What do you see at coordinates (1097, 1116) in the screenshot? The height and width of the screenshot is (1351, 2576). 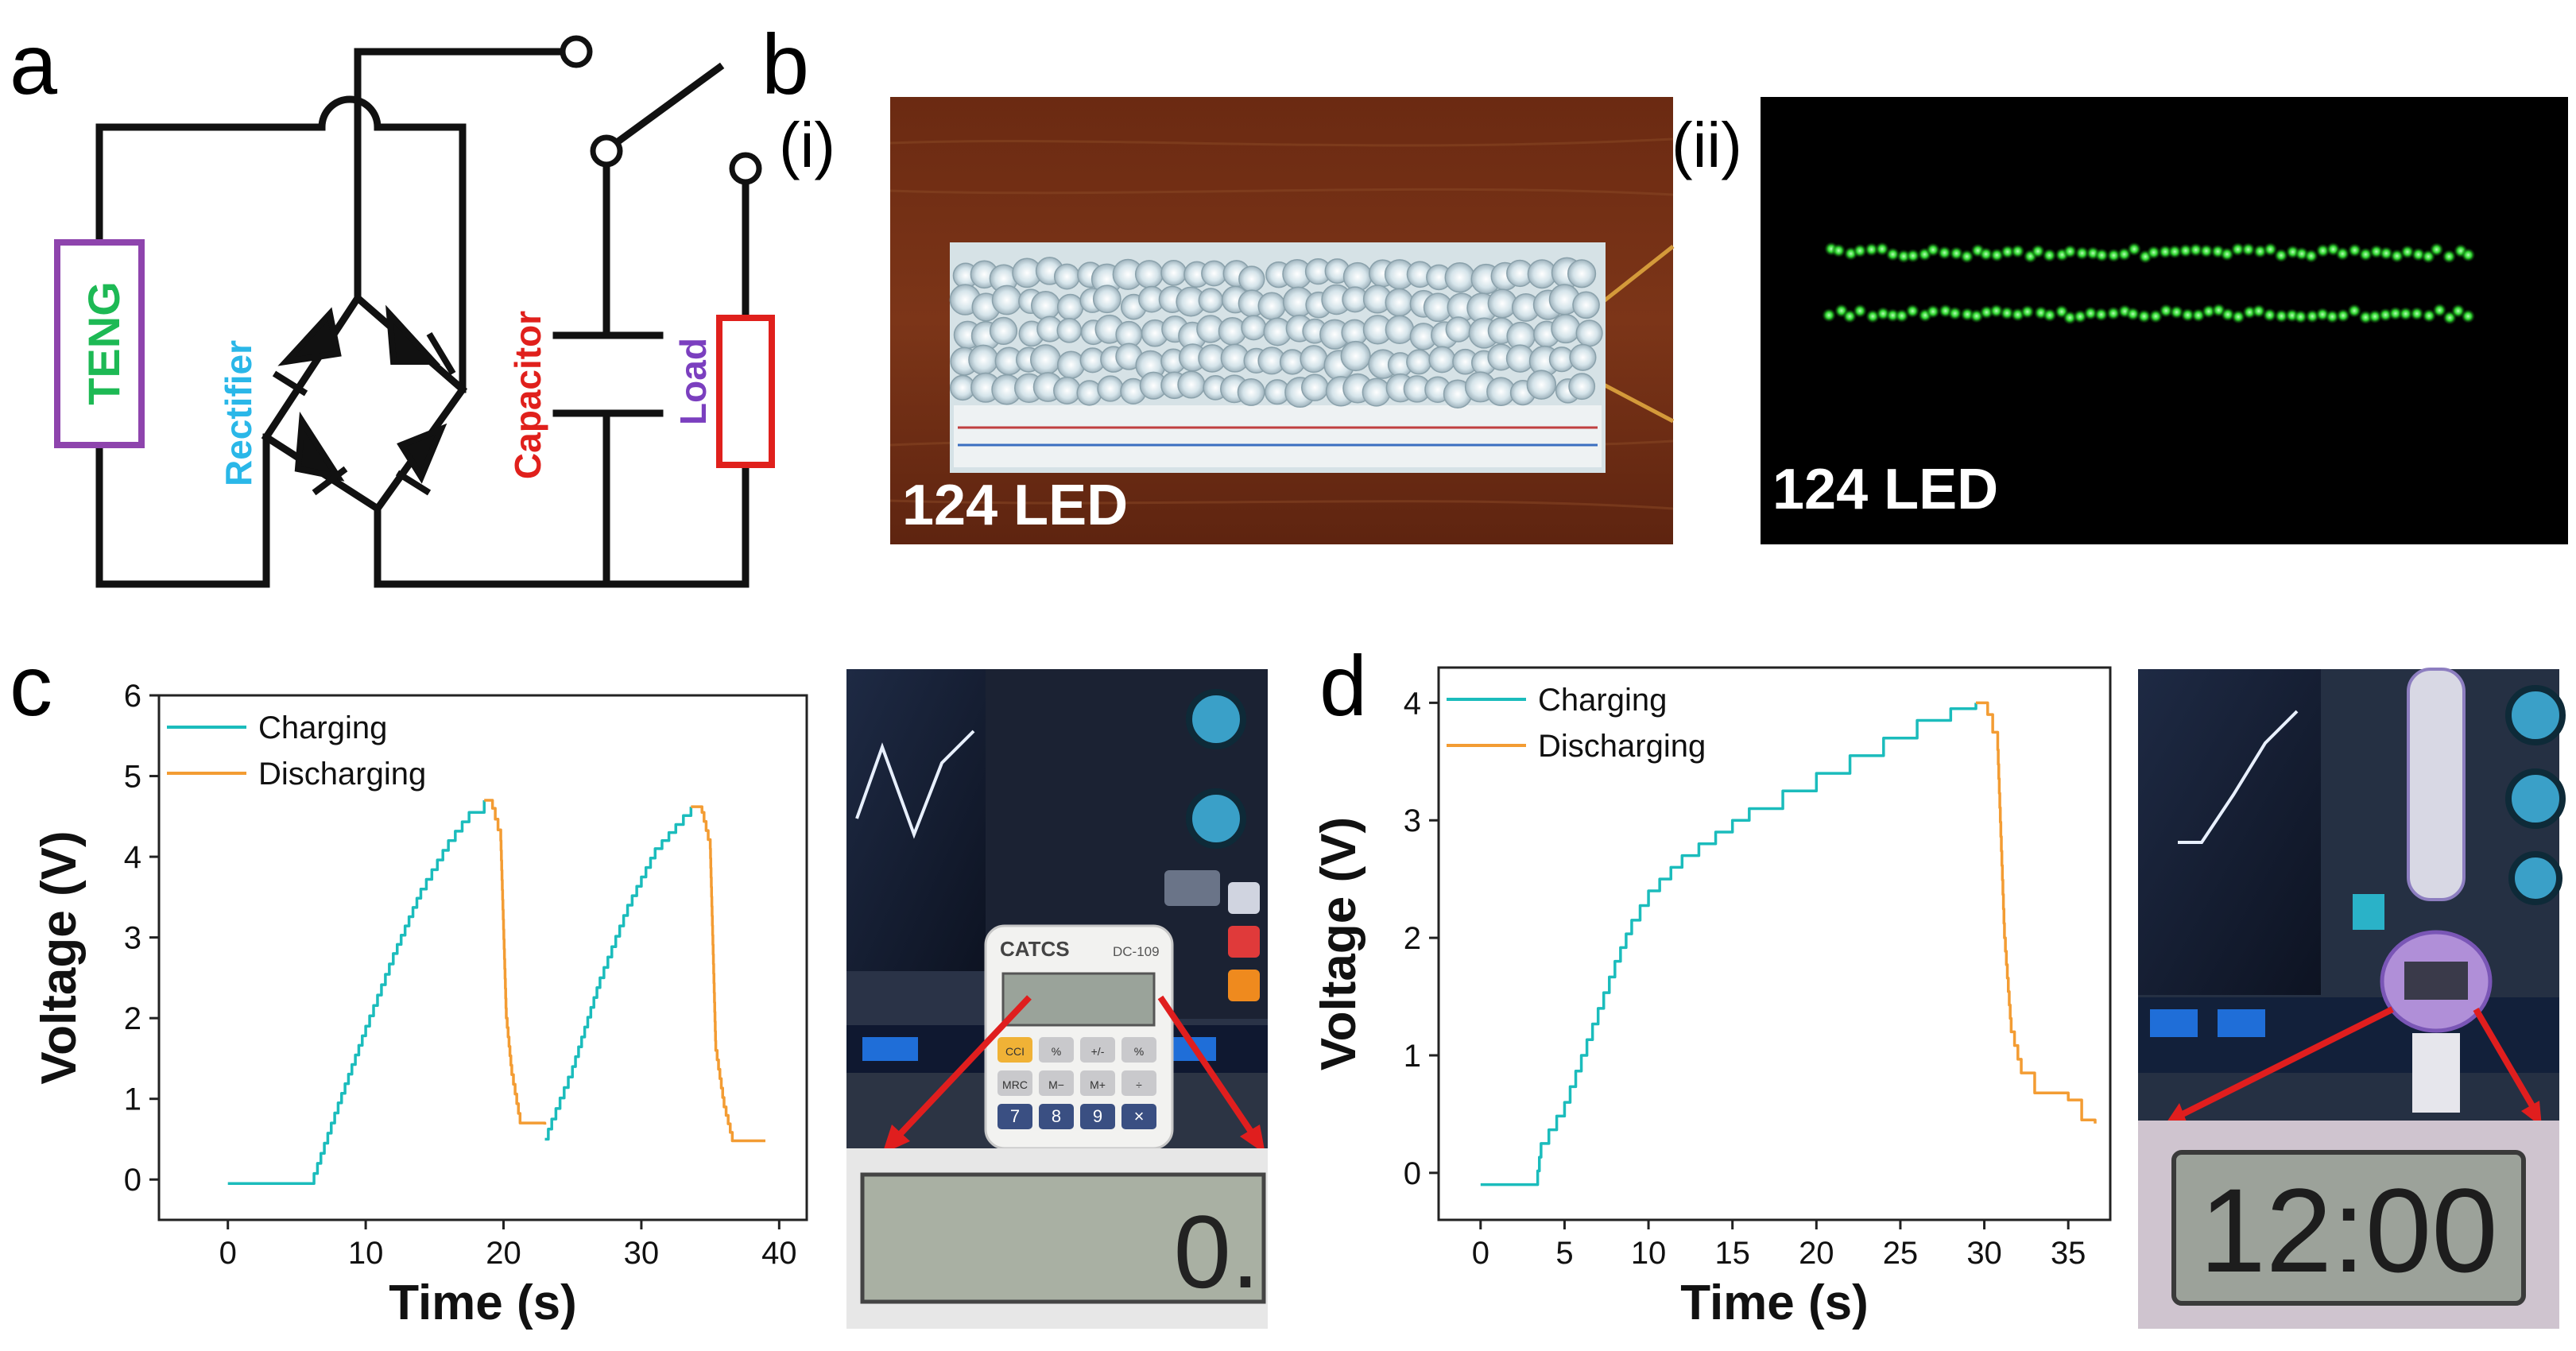 I see `calculator-key-label: 9` at bounding box center [1097, 1116].